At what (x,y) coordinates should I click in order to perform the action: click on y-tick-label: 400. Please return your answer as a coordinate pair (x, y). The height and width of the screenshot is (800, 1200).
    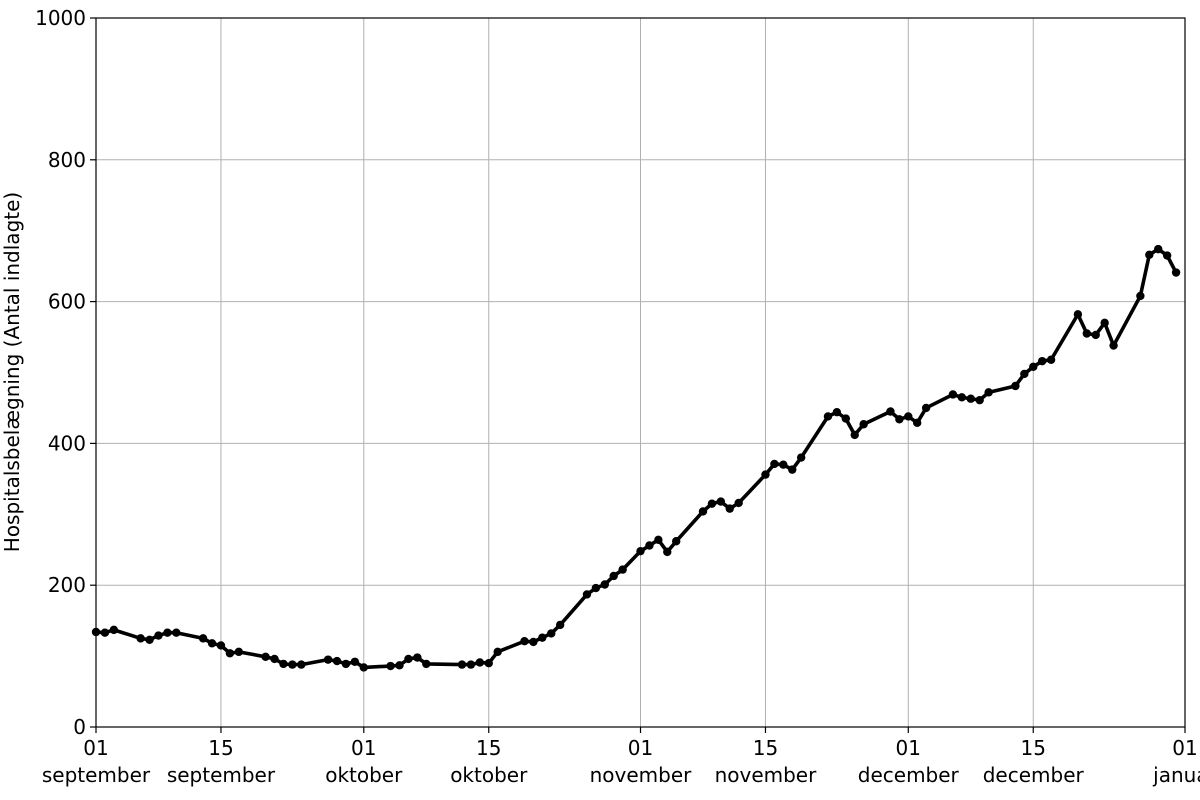
    Looking at the image, I should click on (67, 443).